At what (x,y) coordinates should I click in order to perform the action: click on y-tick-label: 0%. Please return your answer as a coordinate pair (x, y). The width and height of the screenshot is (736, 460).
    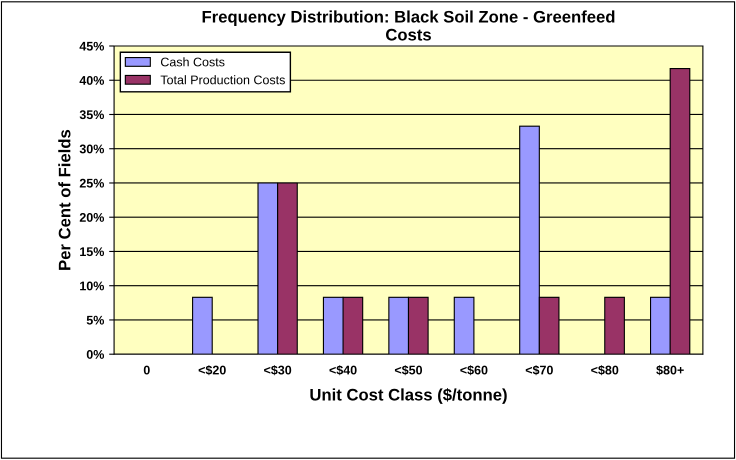
    Looking at the image, I should click on (95, 354).